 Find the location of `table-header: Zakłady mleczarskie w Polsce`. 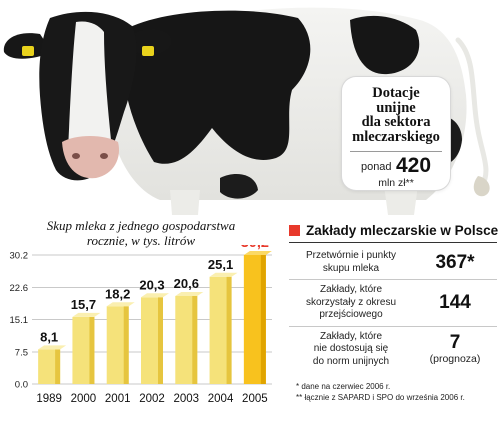

table-header: Zakłady mleczarskie w Polsce is located at coordinates (394, 232).